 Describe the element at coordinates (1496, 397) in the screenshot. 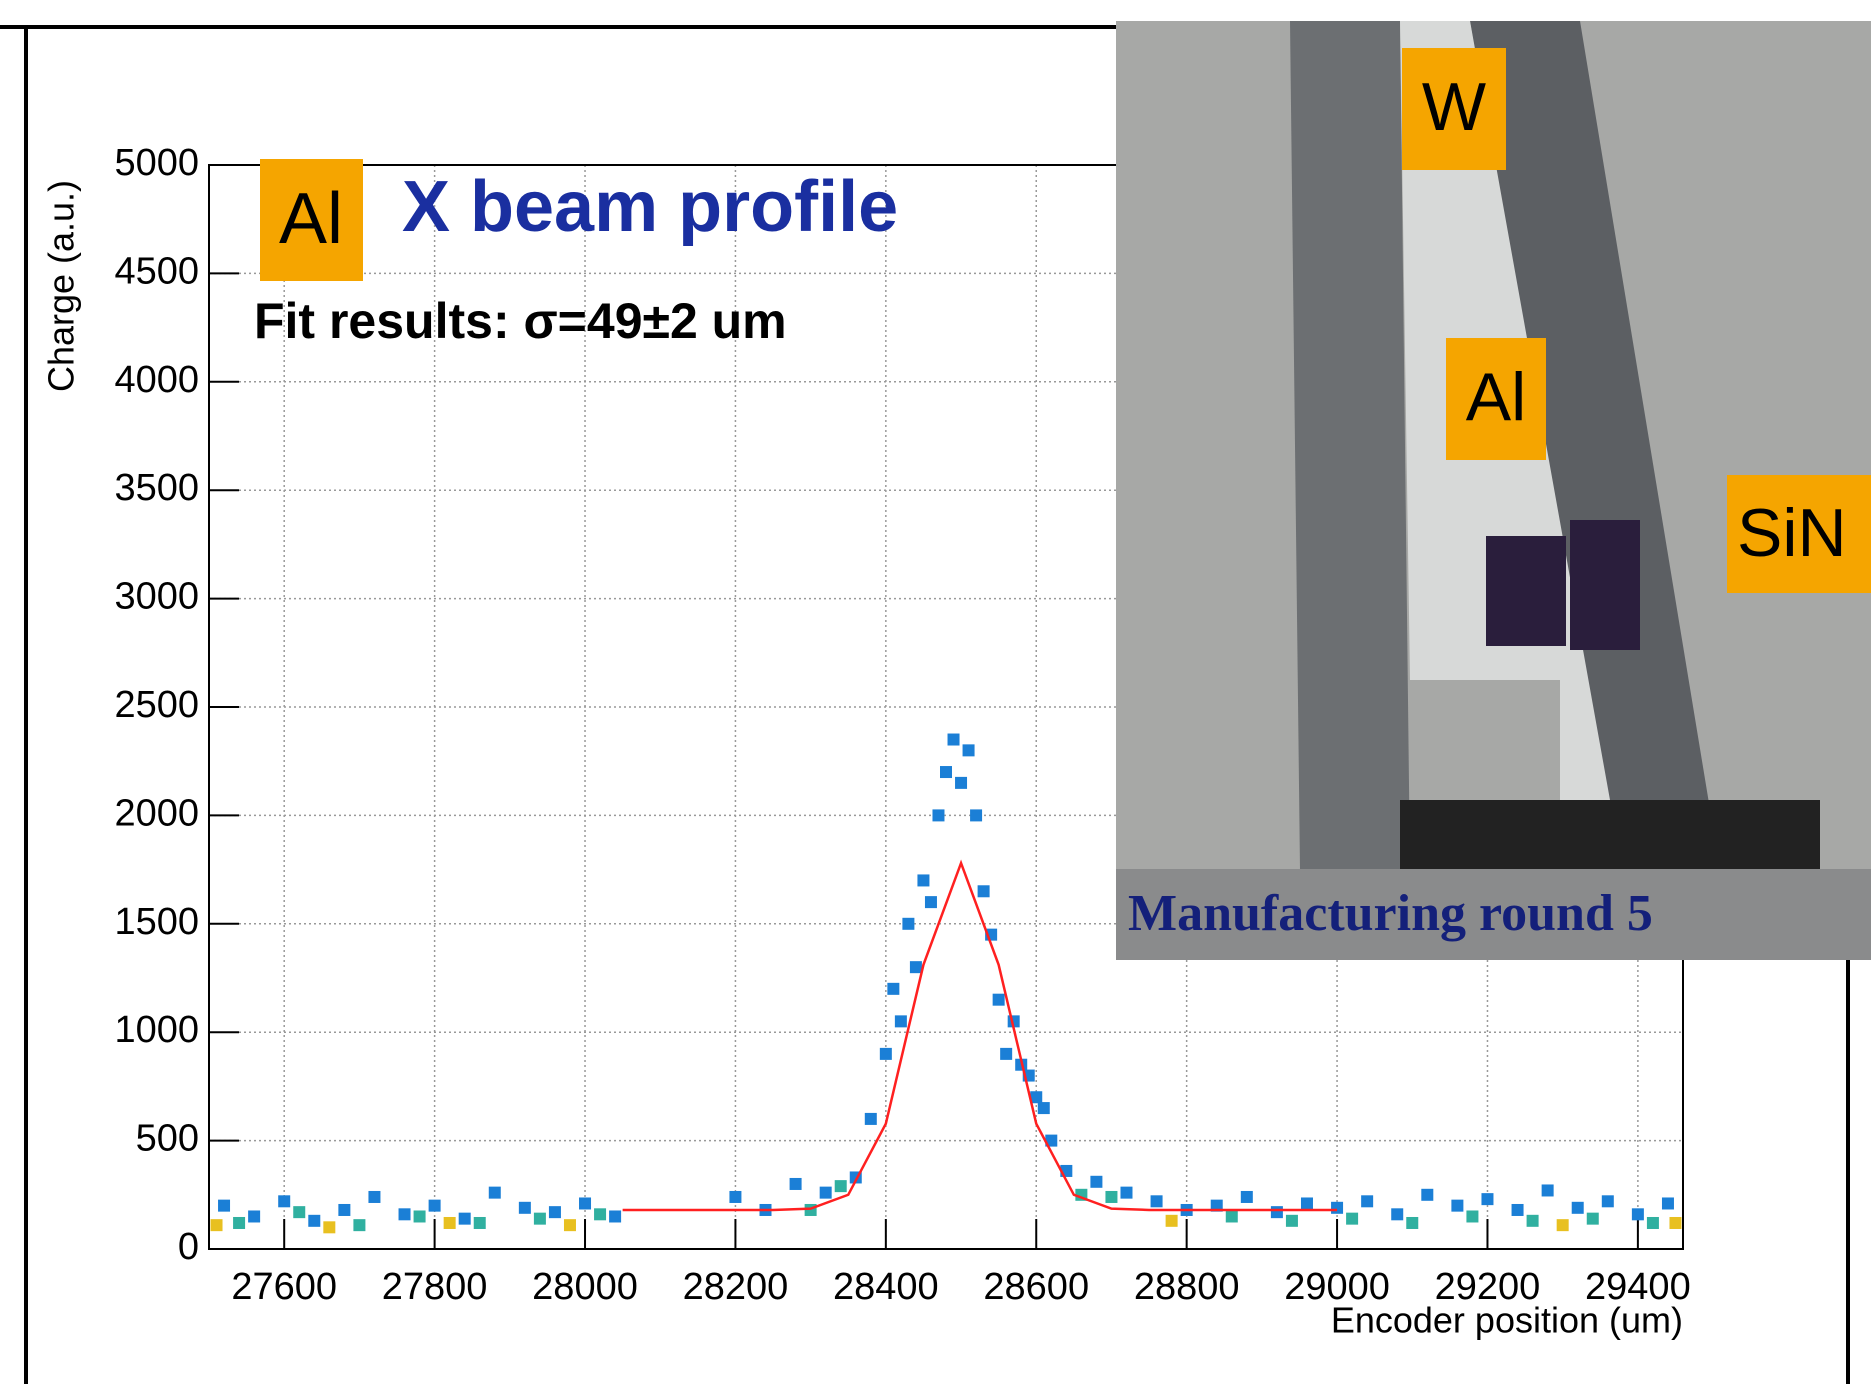

I see `inset-label: Al` at that location.